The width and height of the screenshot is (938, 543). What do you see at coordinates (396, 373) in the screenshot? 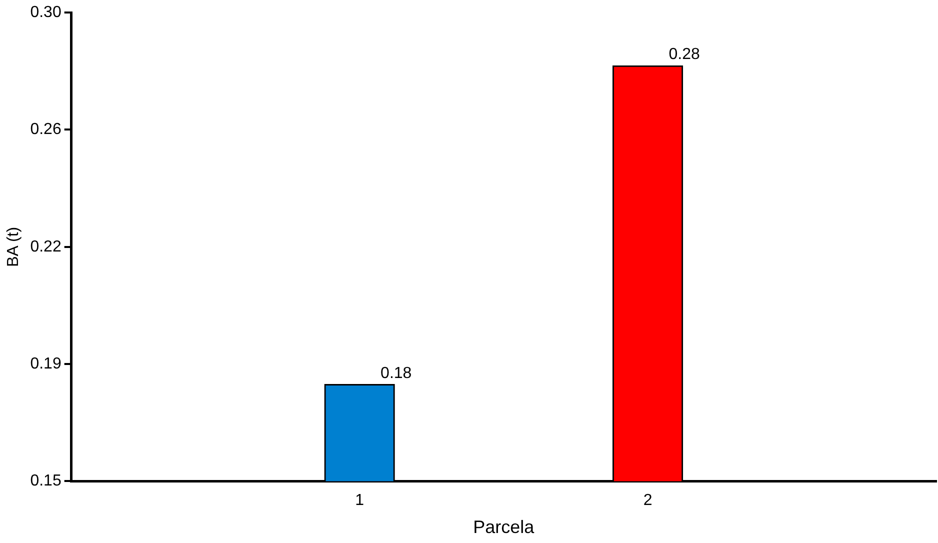
I see `data-label: 0.18` at bounding box center [396, 373].